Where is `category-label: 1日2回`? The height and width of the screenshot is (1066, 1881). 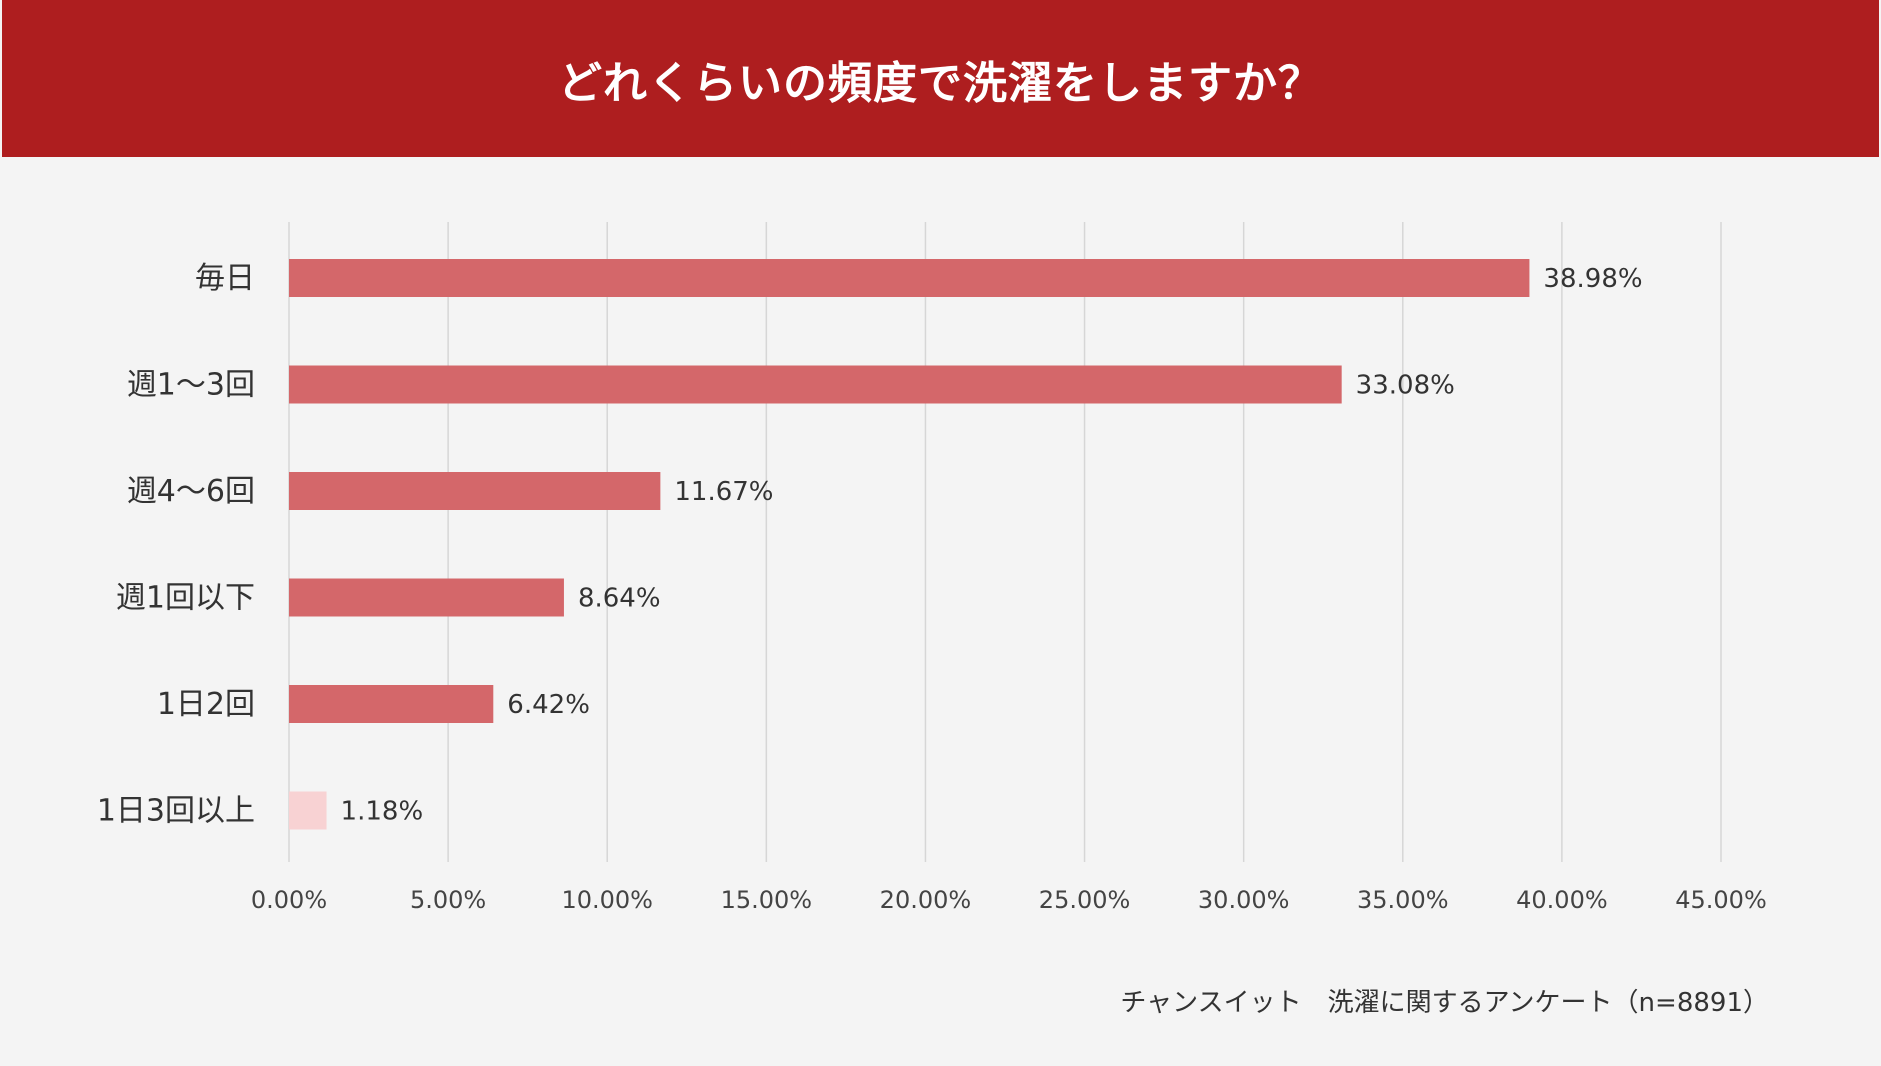 category-label: 1日2回 is located at coordinates (206, 704).